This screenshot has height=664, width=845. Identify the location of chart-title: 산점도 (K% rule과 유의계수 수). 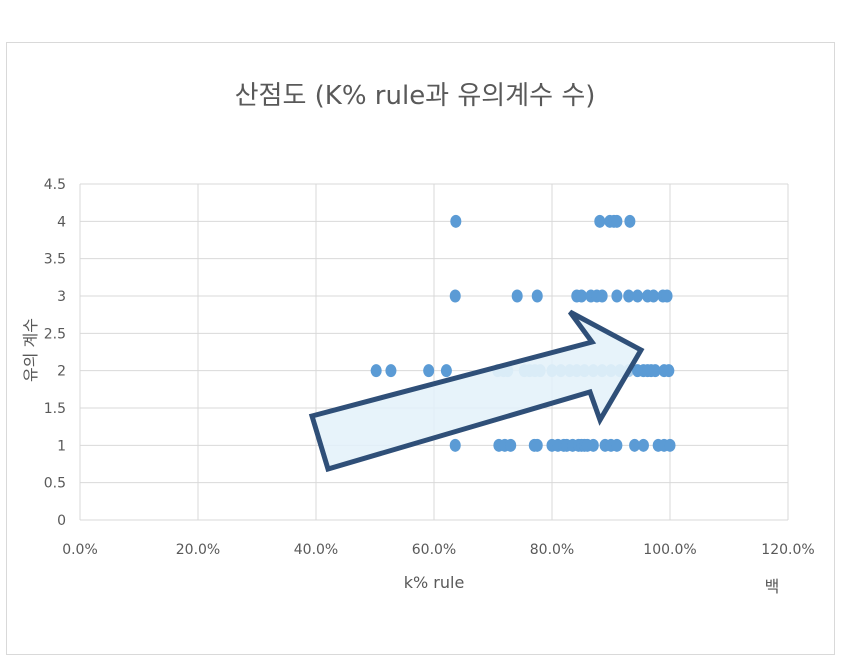
(415, 96).